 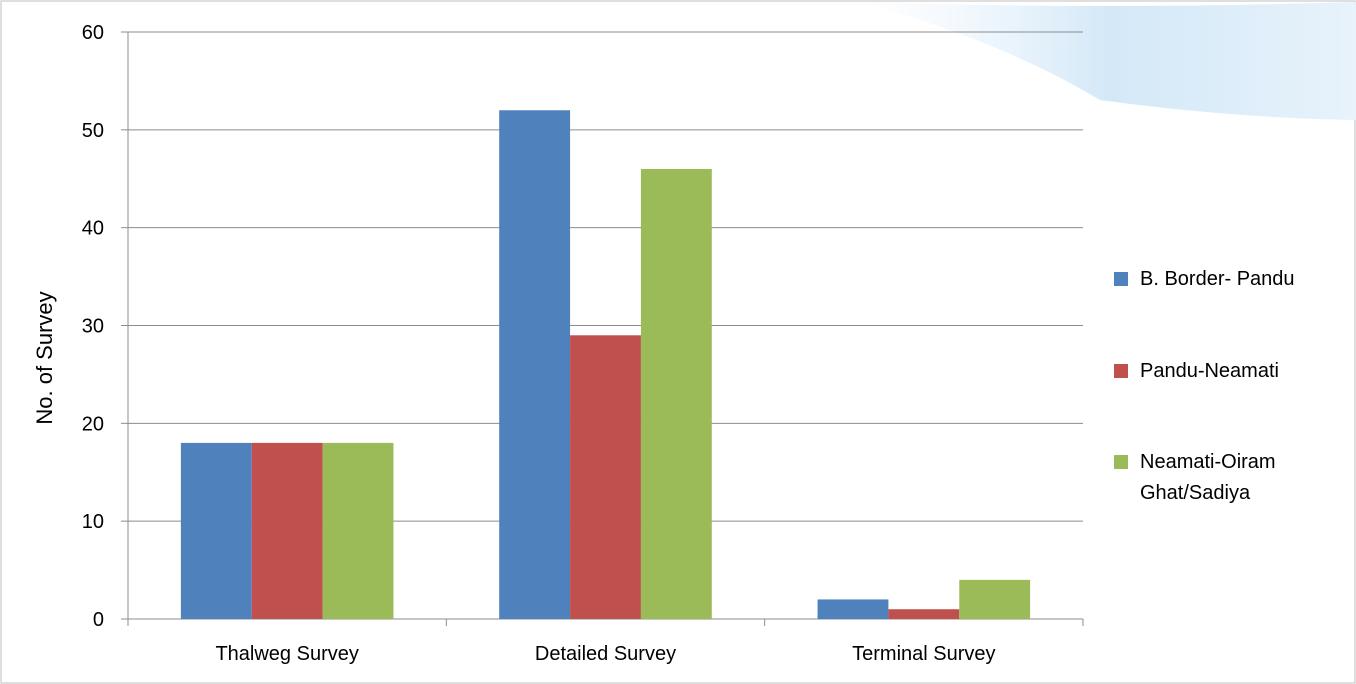 I want to click on x-tick-label: Detailed Survey, so click(x=605, y=654).